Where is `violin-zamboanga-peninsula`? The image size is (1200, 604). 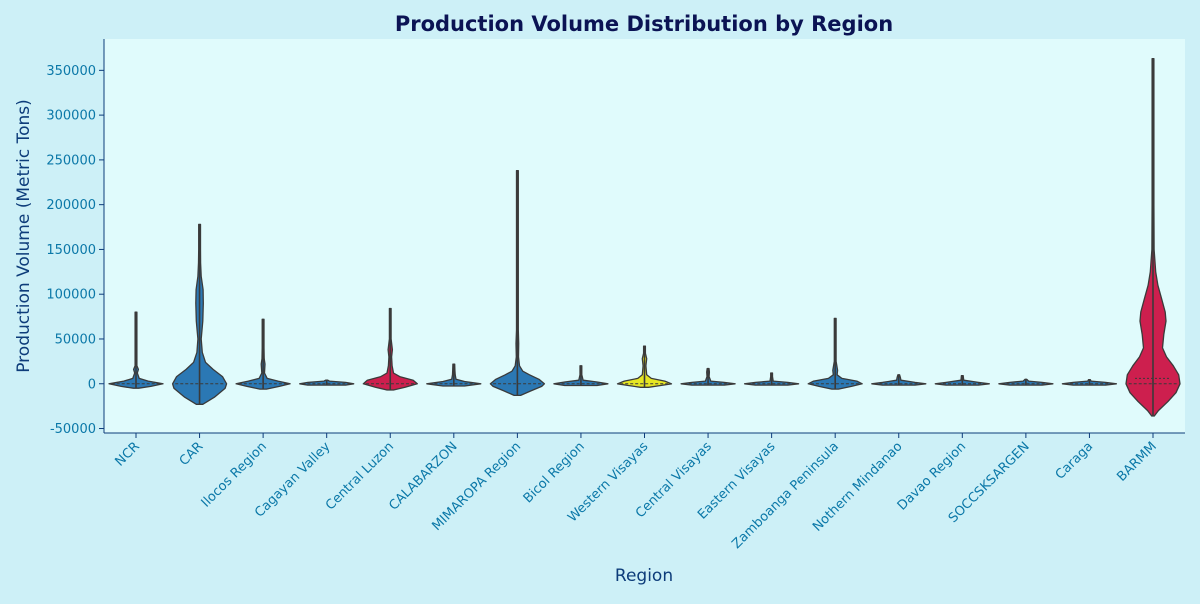 violin-zamboanga-peninsula is located at coordinates (835, 353).